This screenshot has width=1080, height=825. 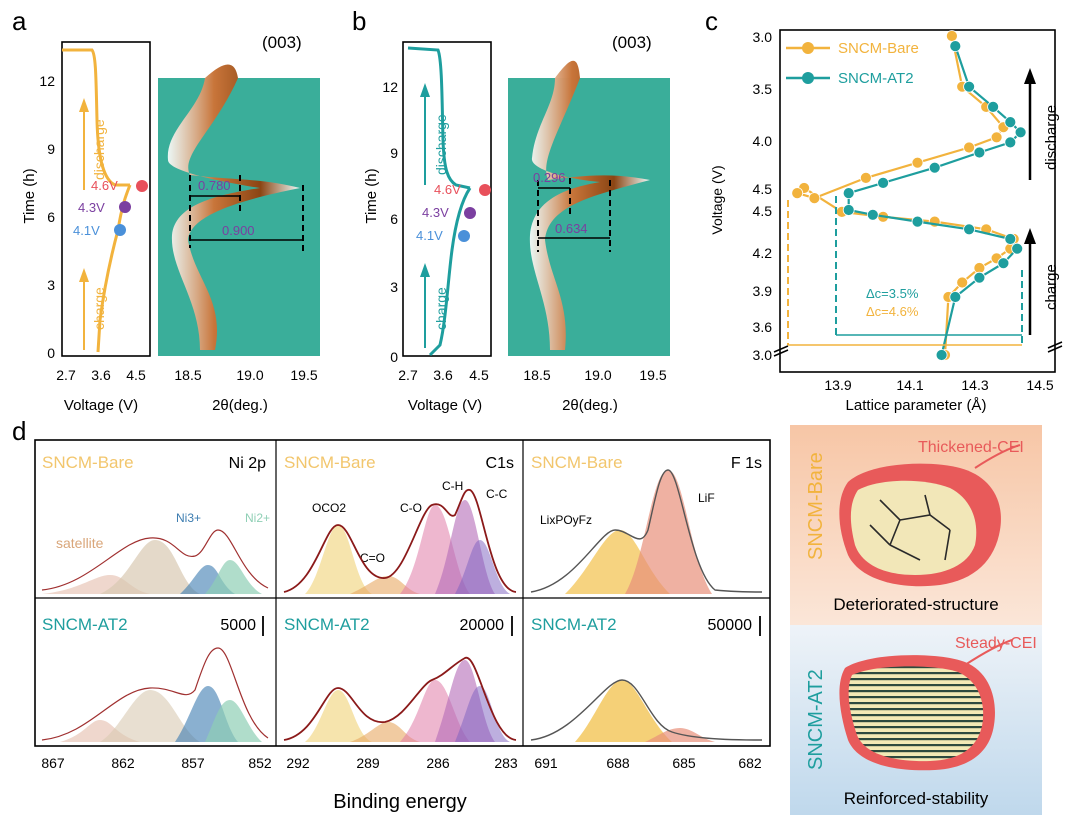 What do you see at coordinates (443, 375) in the screenshot?
I see `panel-b-x-tick: 3.6` at bounding box center [443, 375].